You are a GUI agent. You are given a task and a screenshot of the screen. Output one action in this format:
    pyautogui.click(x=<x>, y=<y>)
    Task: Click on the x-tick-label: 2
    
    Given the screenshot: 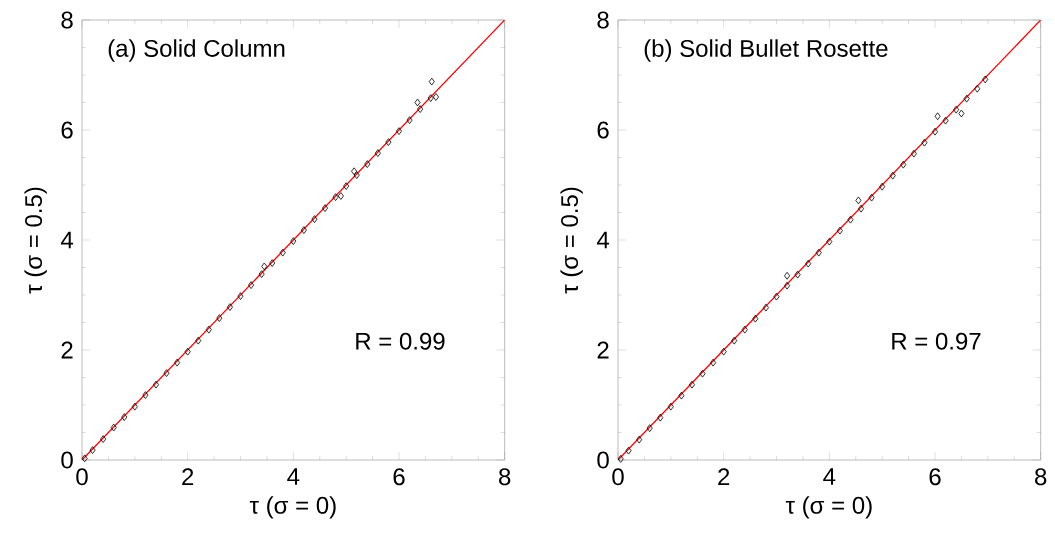 What is the action you would take?
    pyautogui.click(x=188, y=477)
    